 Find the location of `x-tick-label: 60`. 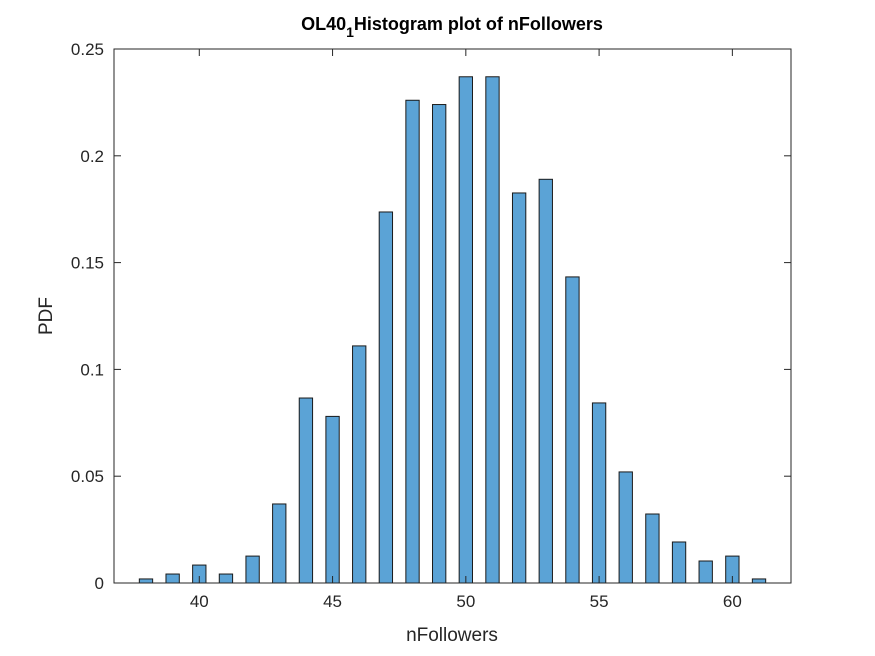

x-tick-label: 60 is located at coordinates (732, 601).